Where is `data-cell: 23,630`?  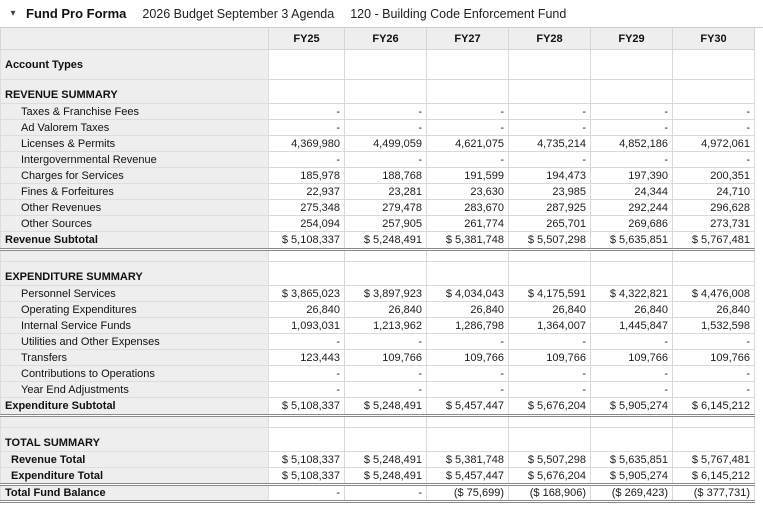
data-cell: 23,630 is located at coordinates (467, 191).